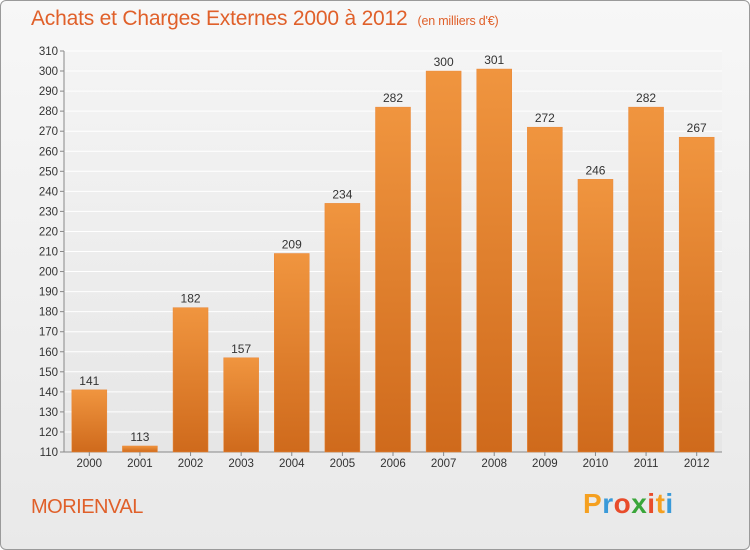  I want to click on y-tick-label: 310, so click(48, 52).